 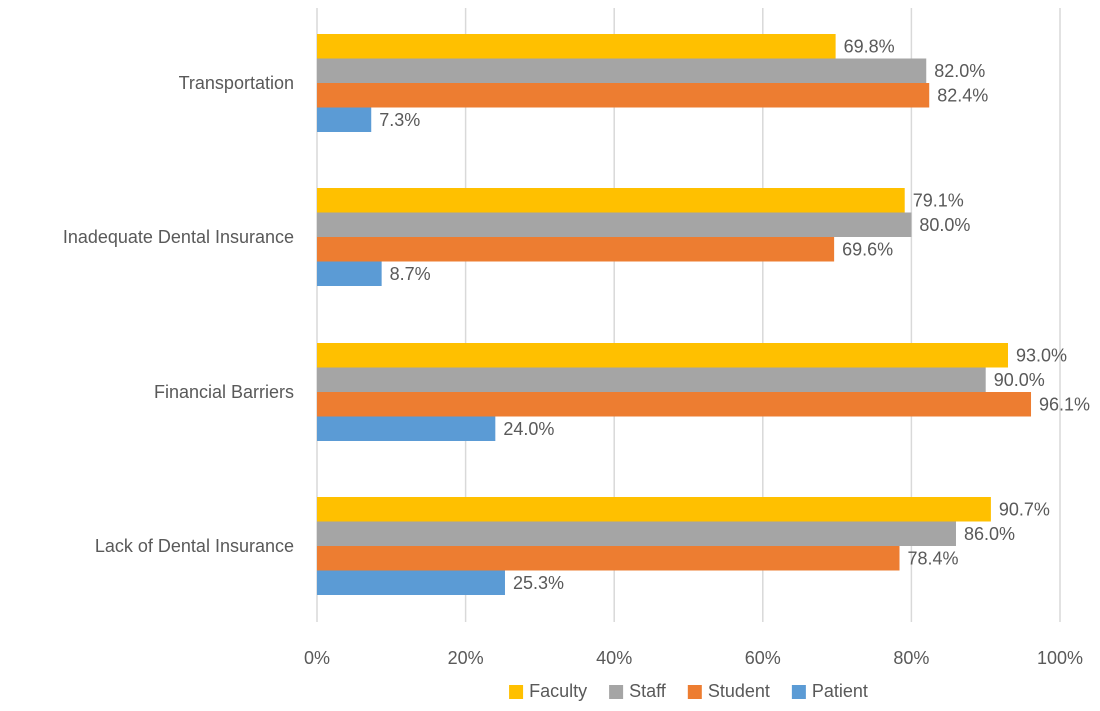 I want to click on legend: Faculty Staff Student Patient, so click(x=688, y=691).